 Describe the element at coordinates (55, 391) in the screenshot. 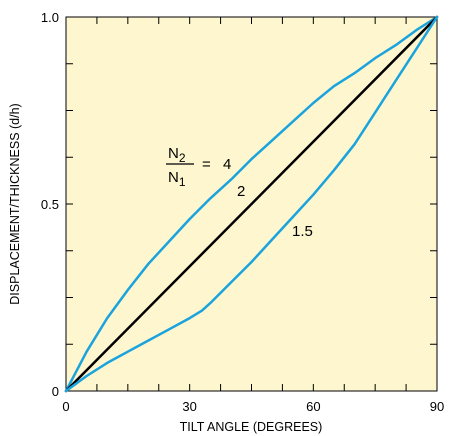

I see `y-tick-label: 0` at that location.